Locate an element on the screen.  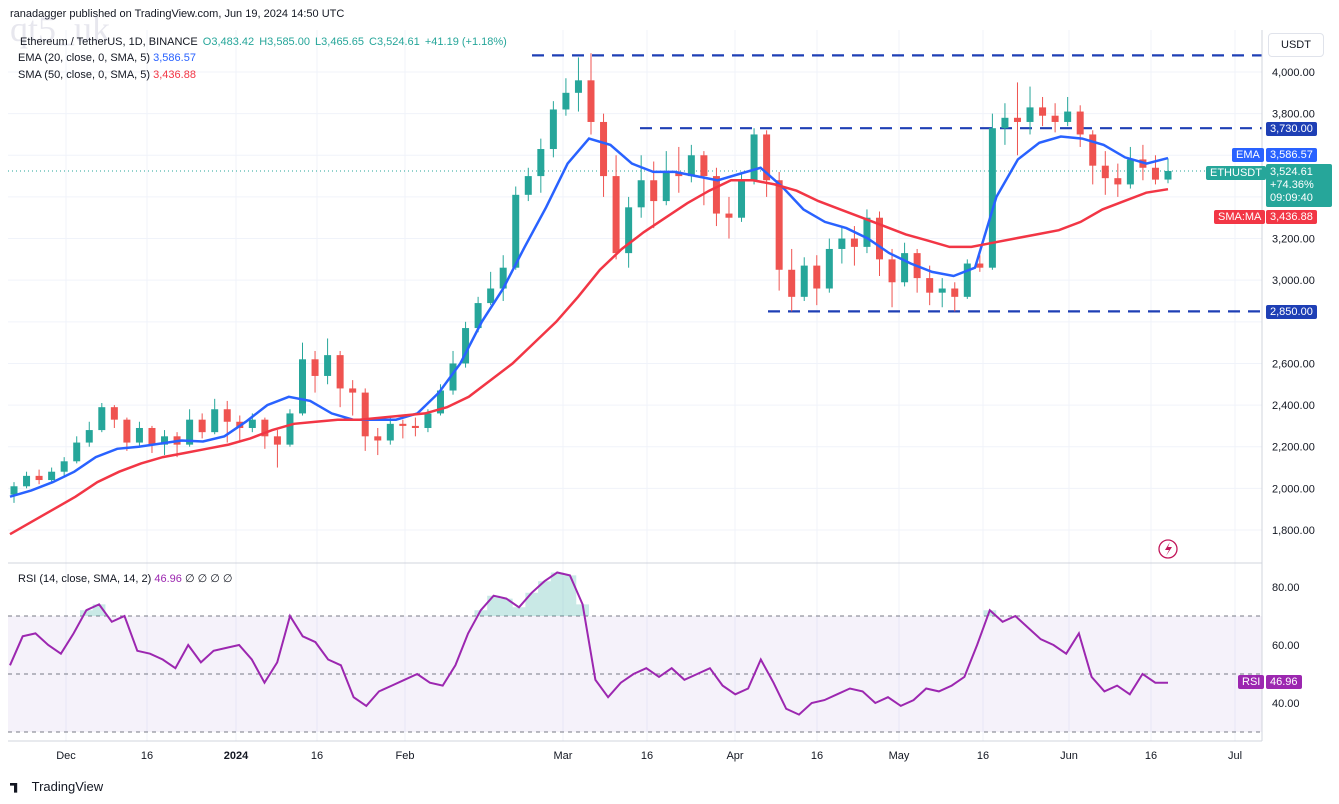
sma-legend: SMA (50, close, 0, SMA, 5) 3,436.88 is located at coordinates (107, 75).